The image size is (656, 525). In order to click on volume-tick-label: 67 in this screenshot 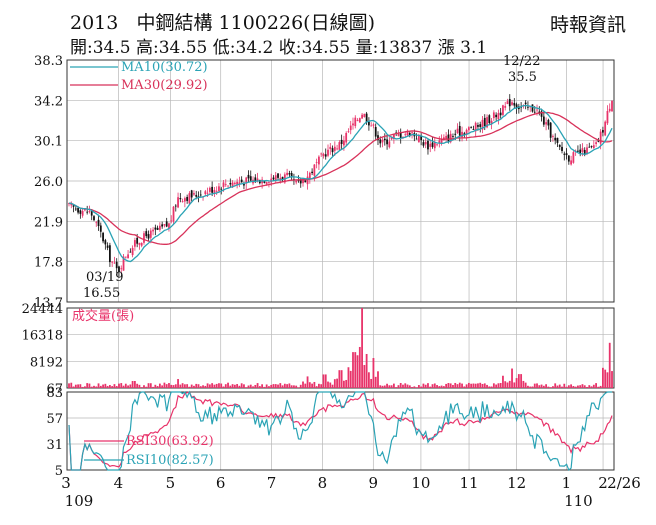, I will do `click(54, 389)`.